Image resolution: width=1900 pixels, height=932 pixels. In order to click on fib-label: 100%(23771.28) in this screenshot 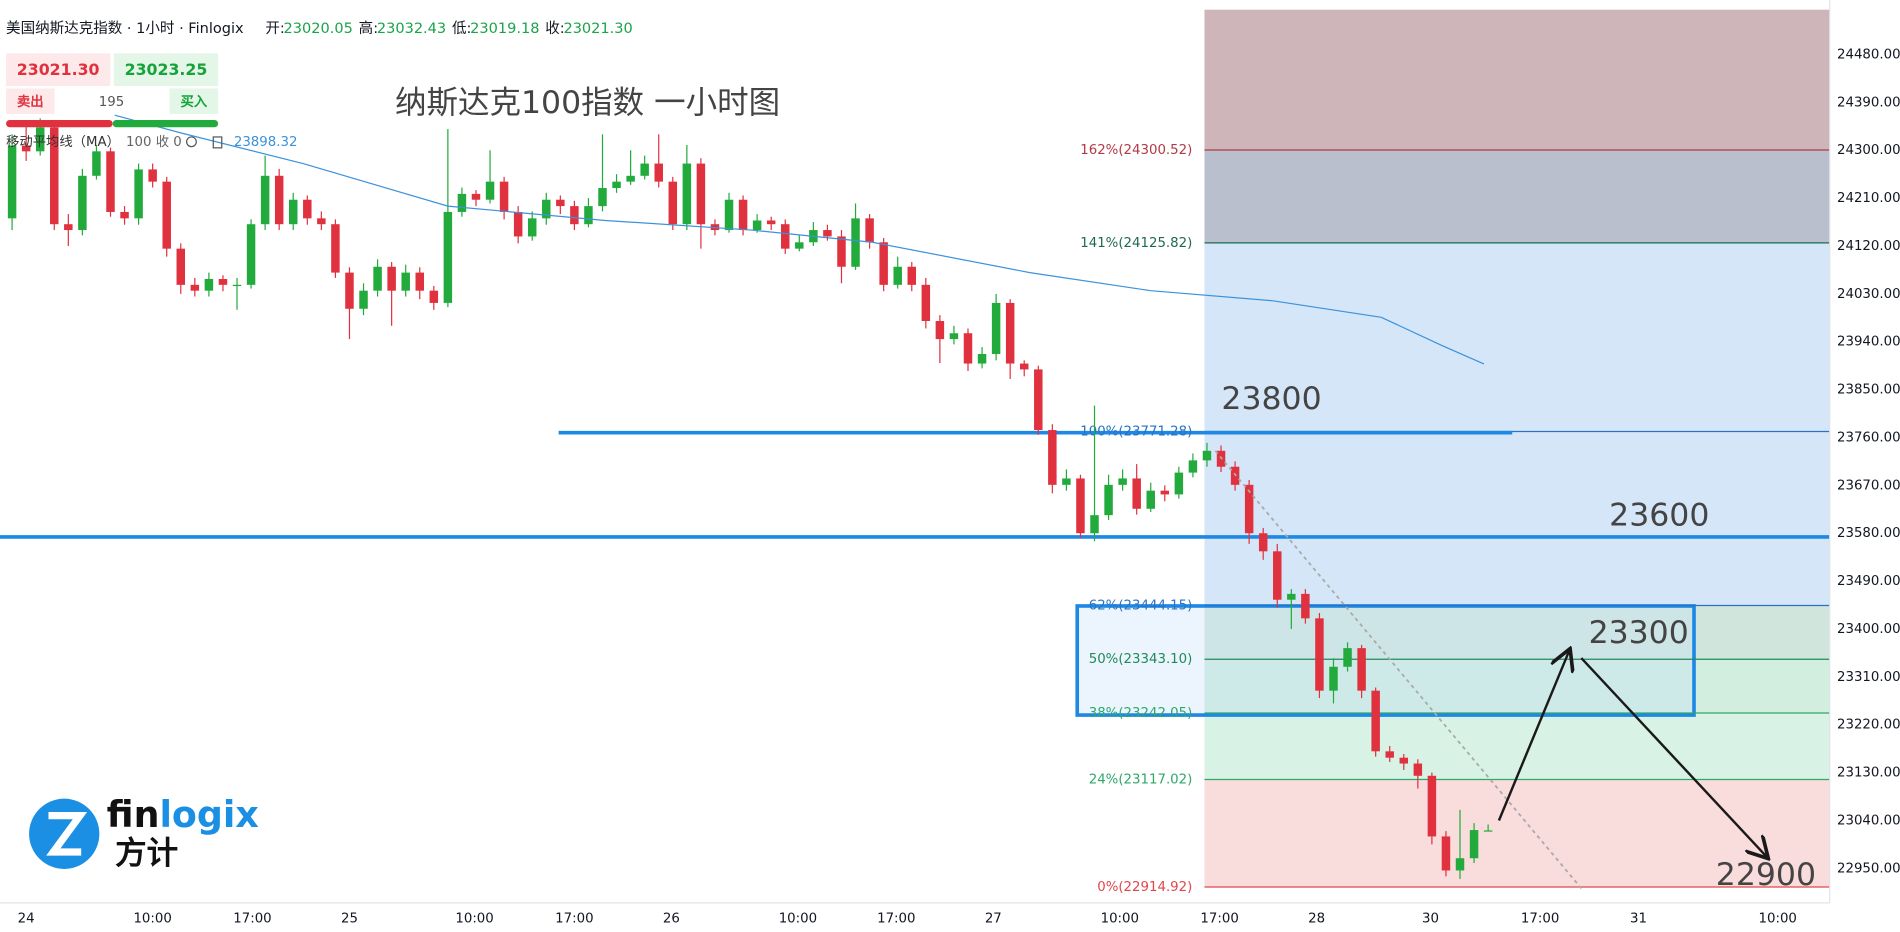, I will do `click(1136, 431)`.